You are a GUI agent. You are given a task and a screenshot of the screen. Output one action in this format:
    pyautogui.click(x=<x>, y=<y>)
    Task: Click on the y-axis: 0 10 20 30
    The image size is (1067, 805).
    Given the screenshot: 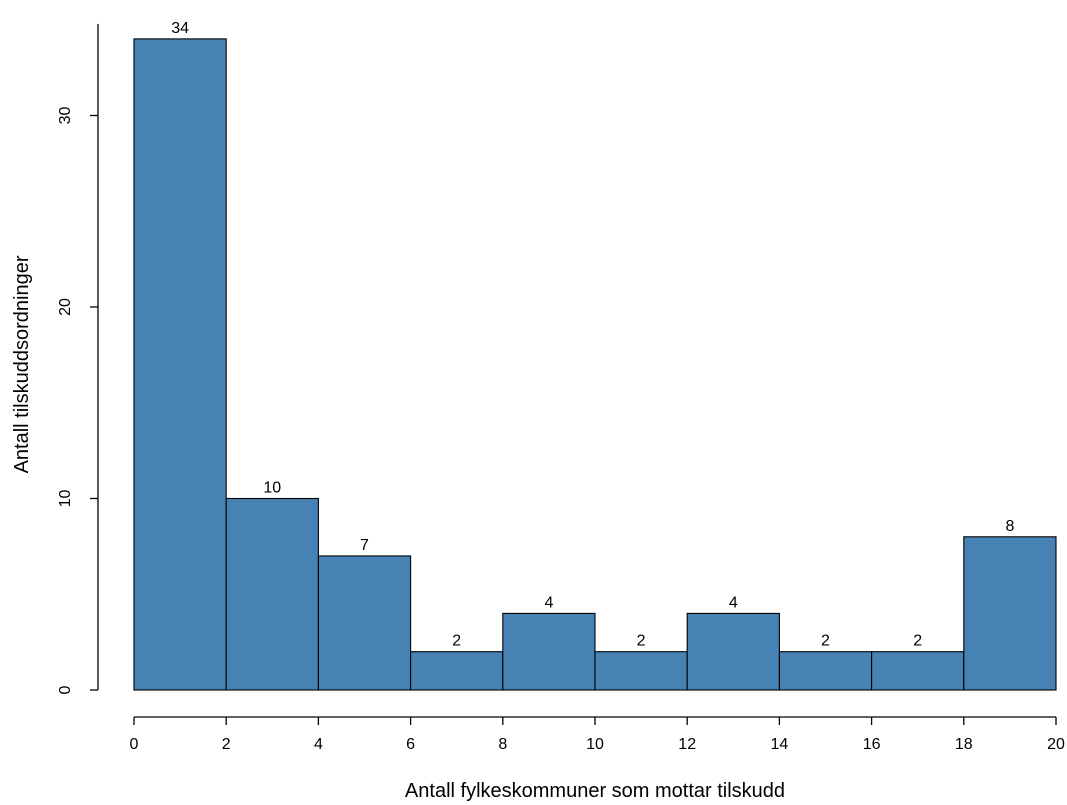 What is the action you would take?
    pyautogui.click(x=78, y=358)
    